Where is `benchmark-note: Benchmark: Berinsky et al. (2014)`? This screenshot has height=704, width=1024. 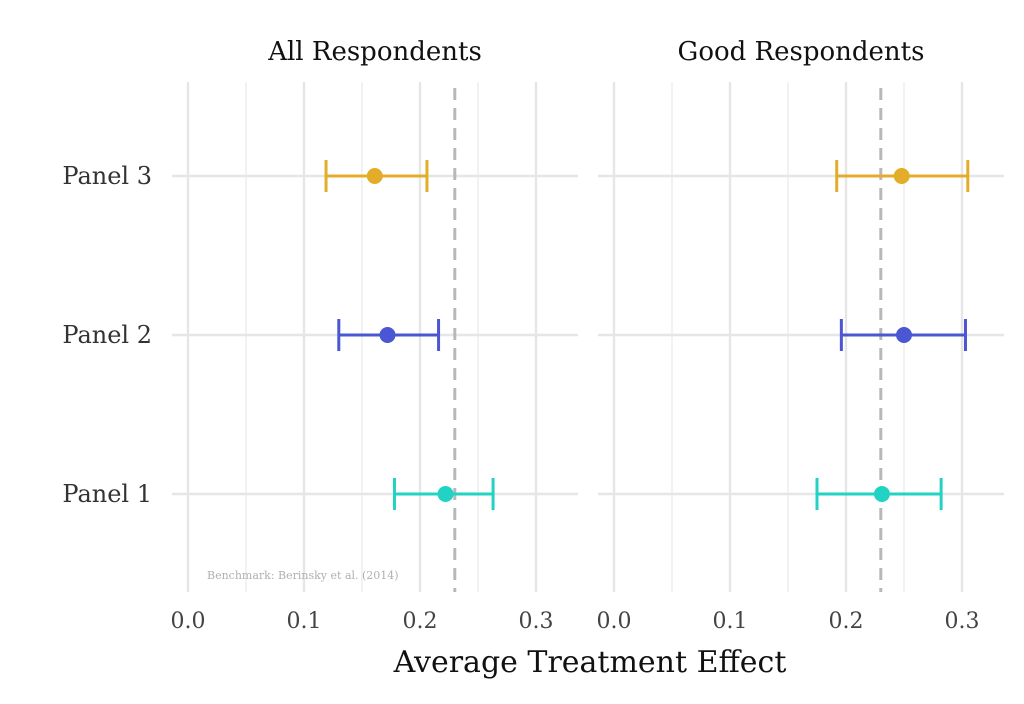
benchmark-note: Benchmark: Berinsky et al. (2014) is located at coordinates (303, 575).